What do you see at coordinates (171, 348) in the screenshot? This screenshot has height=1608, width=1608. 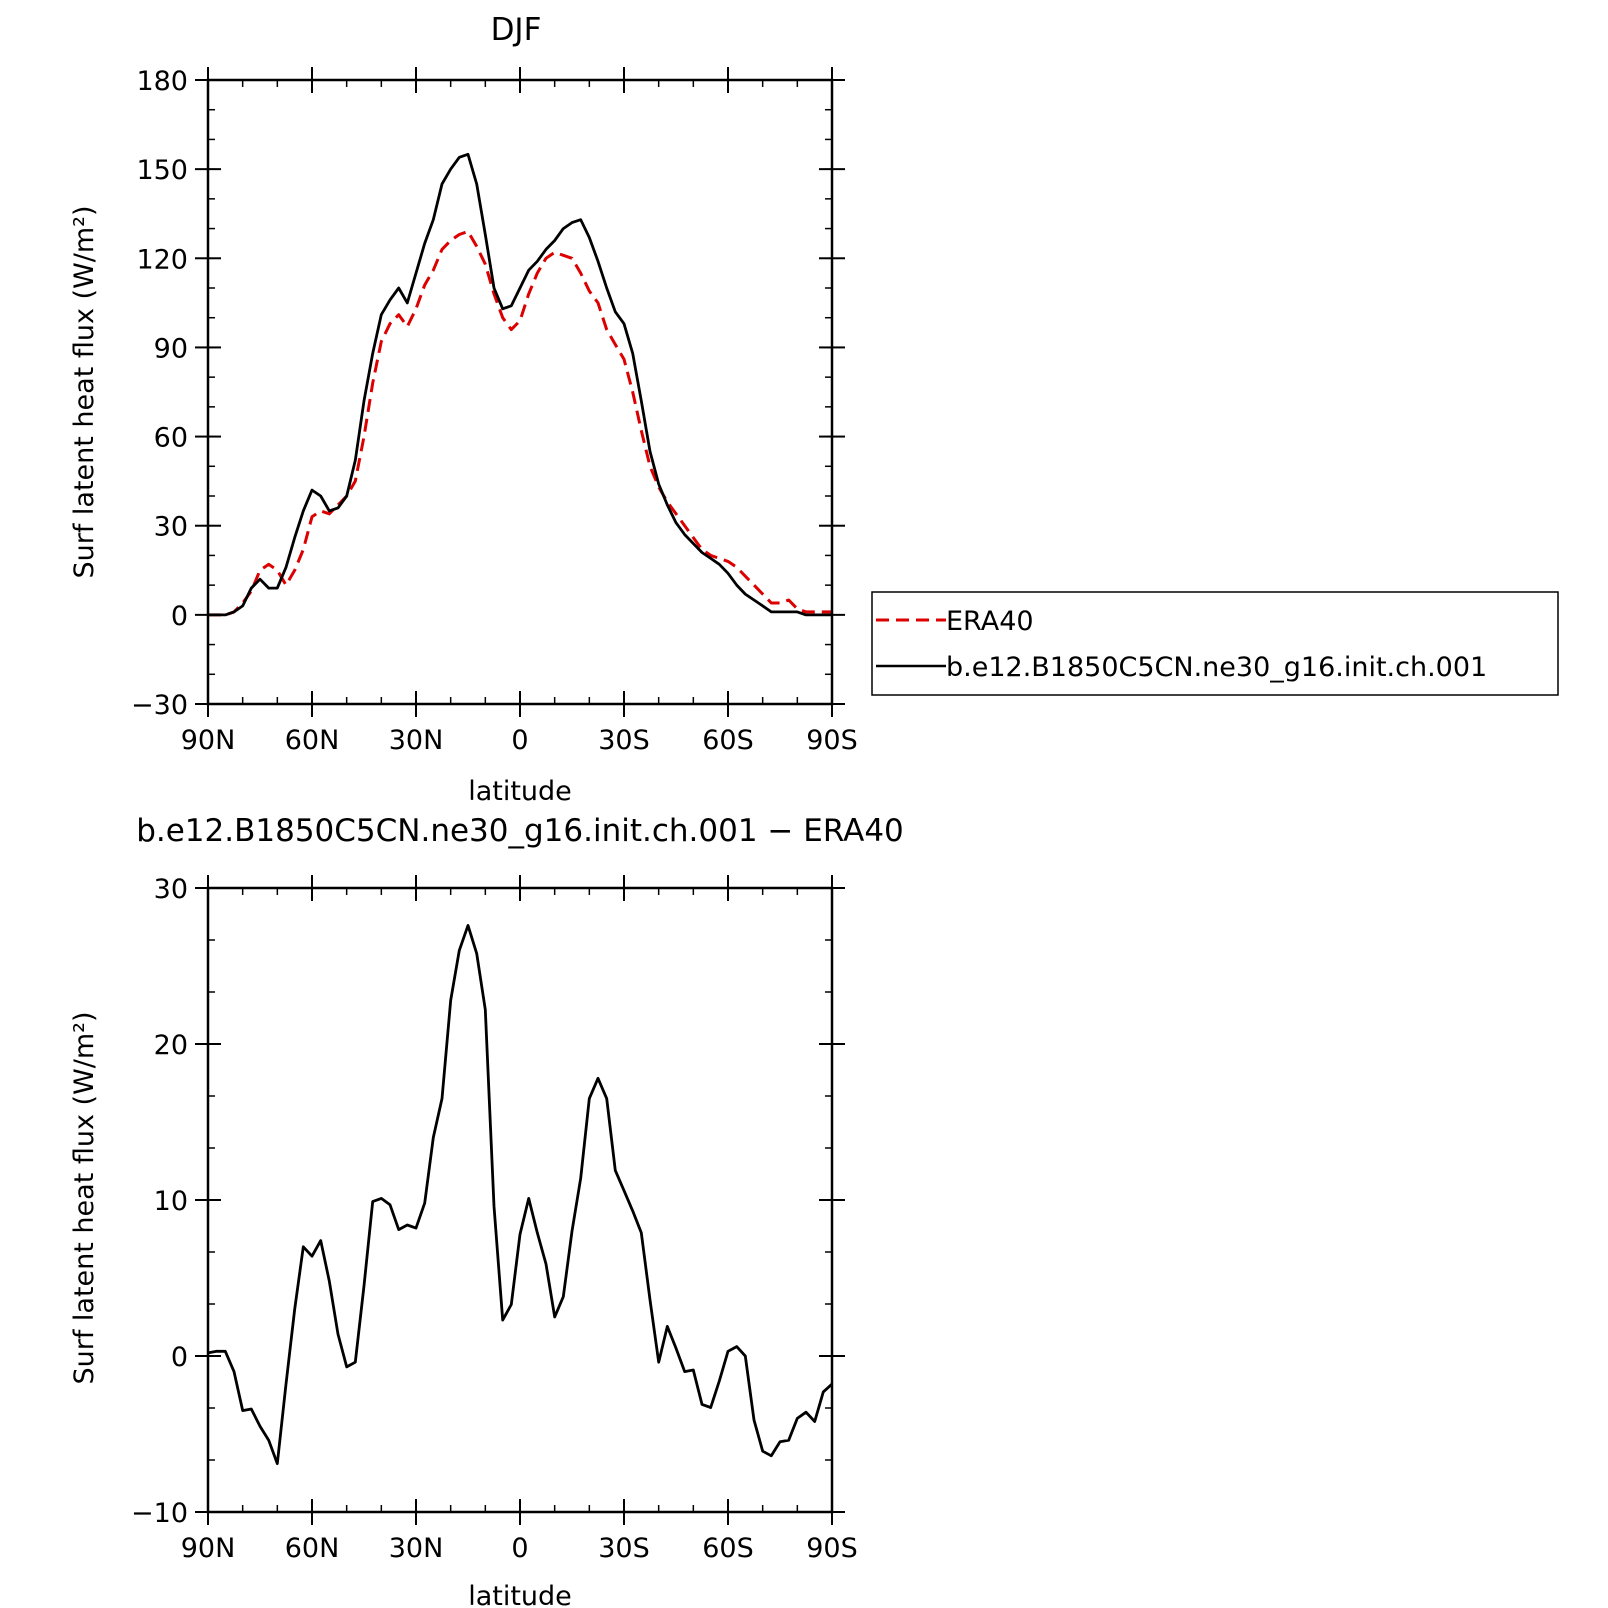 I see `y-tick-label: 90` at bounding box center [171, 348].